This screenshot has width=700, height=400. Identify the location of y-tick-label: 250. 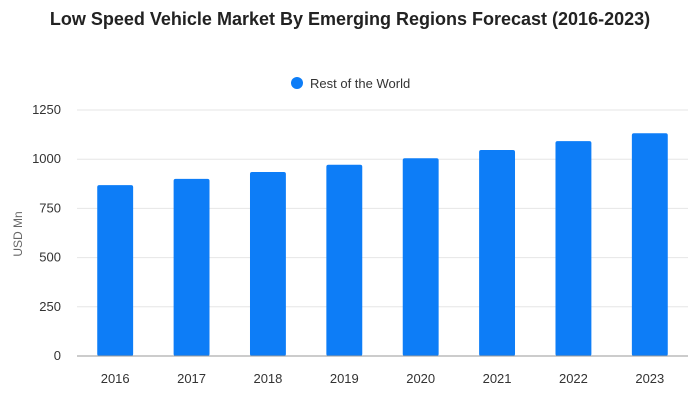
(50, 306).